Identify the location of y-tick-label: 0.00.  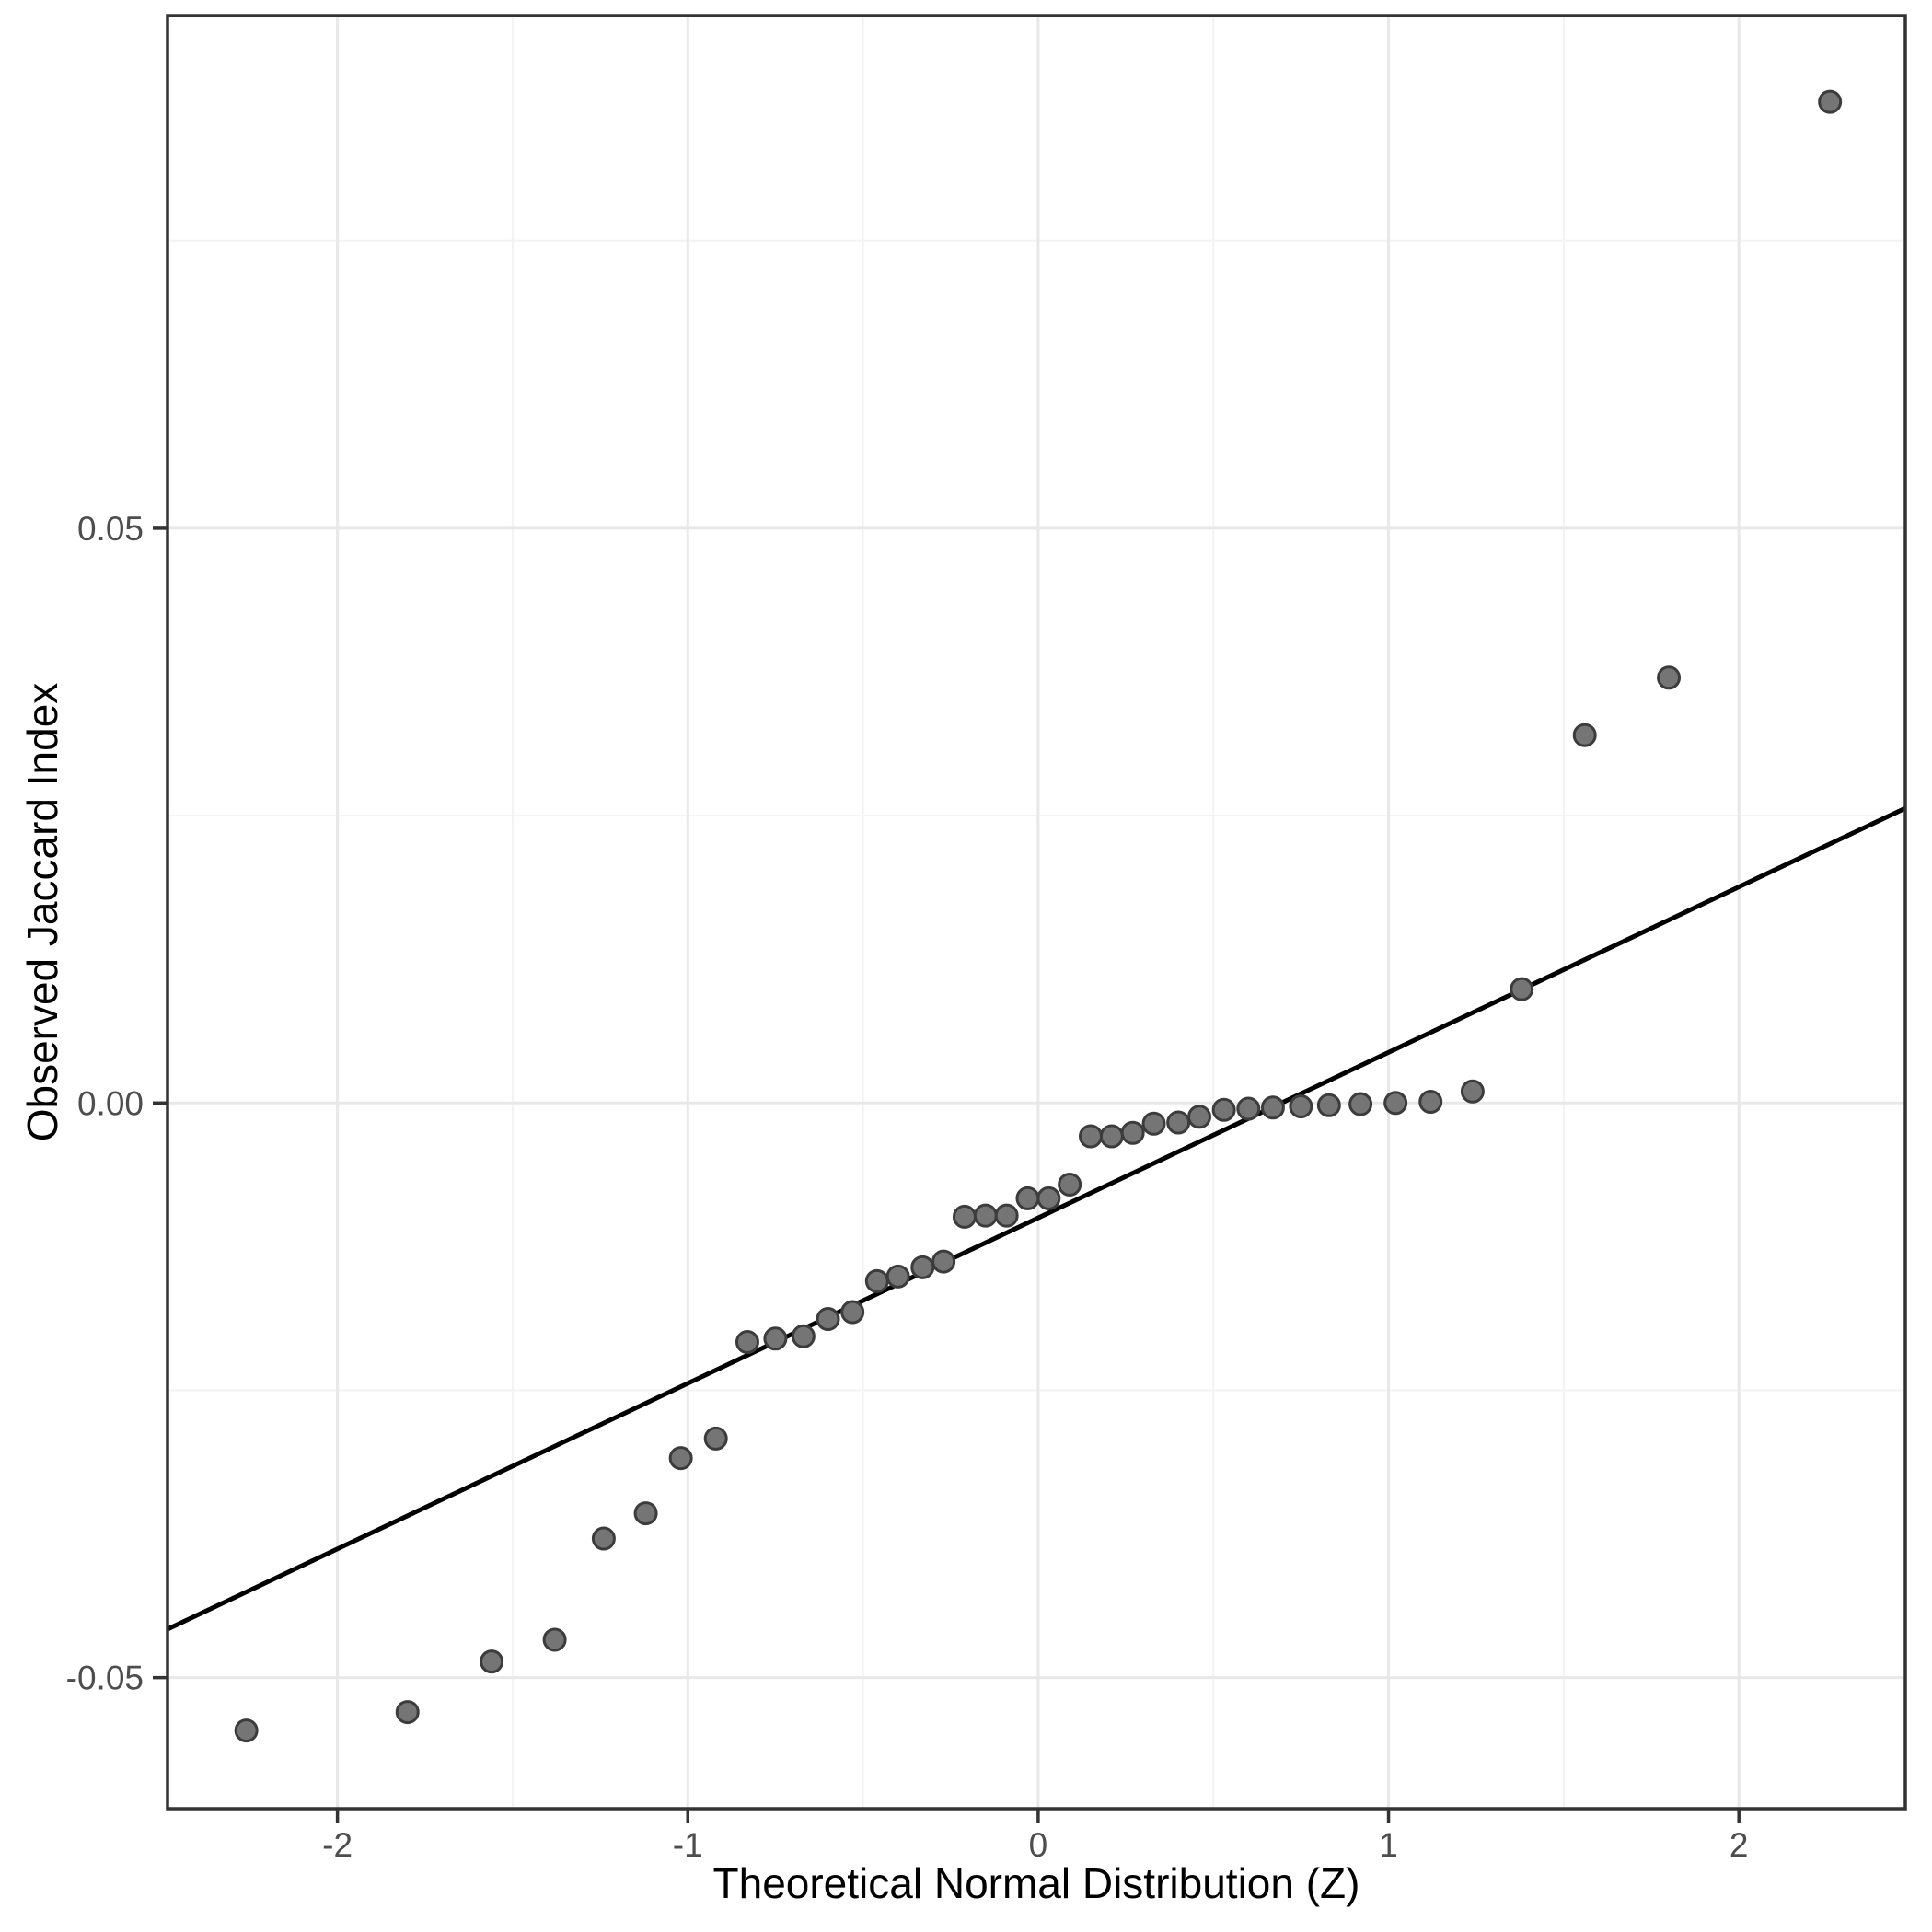
(111, 1103).